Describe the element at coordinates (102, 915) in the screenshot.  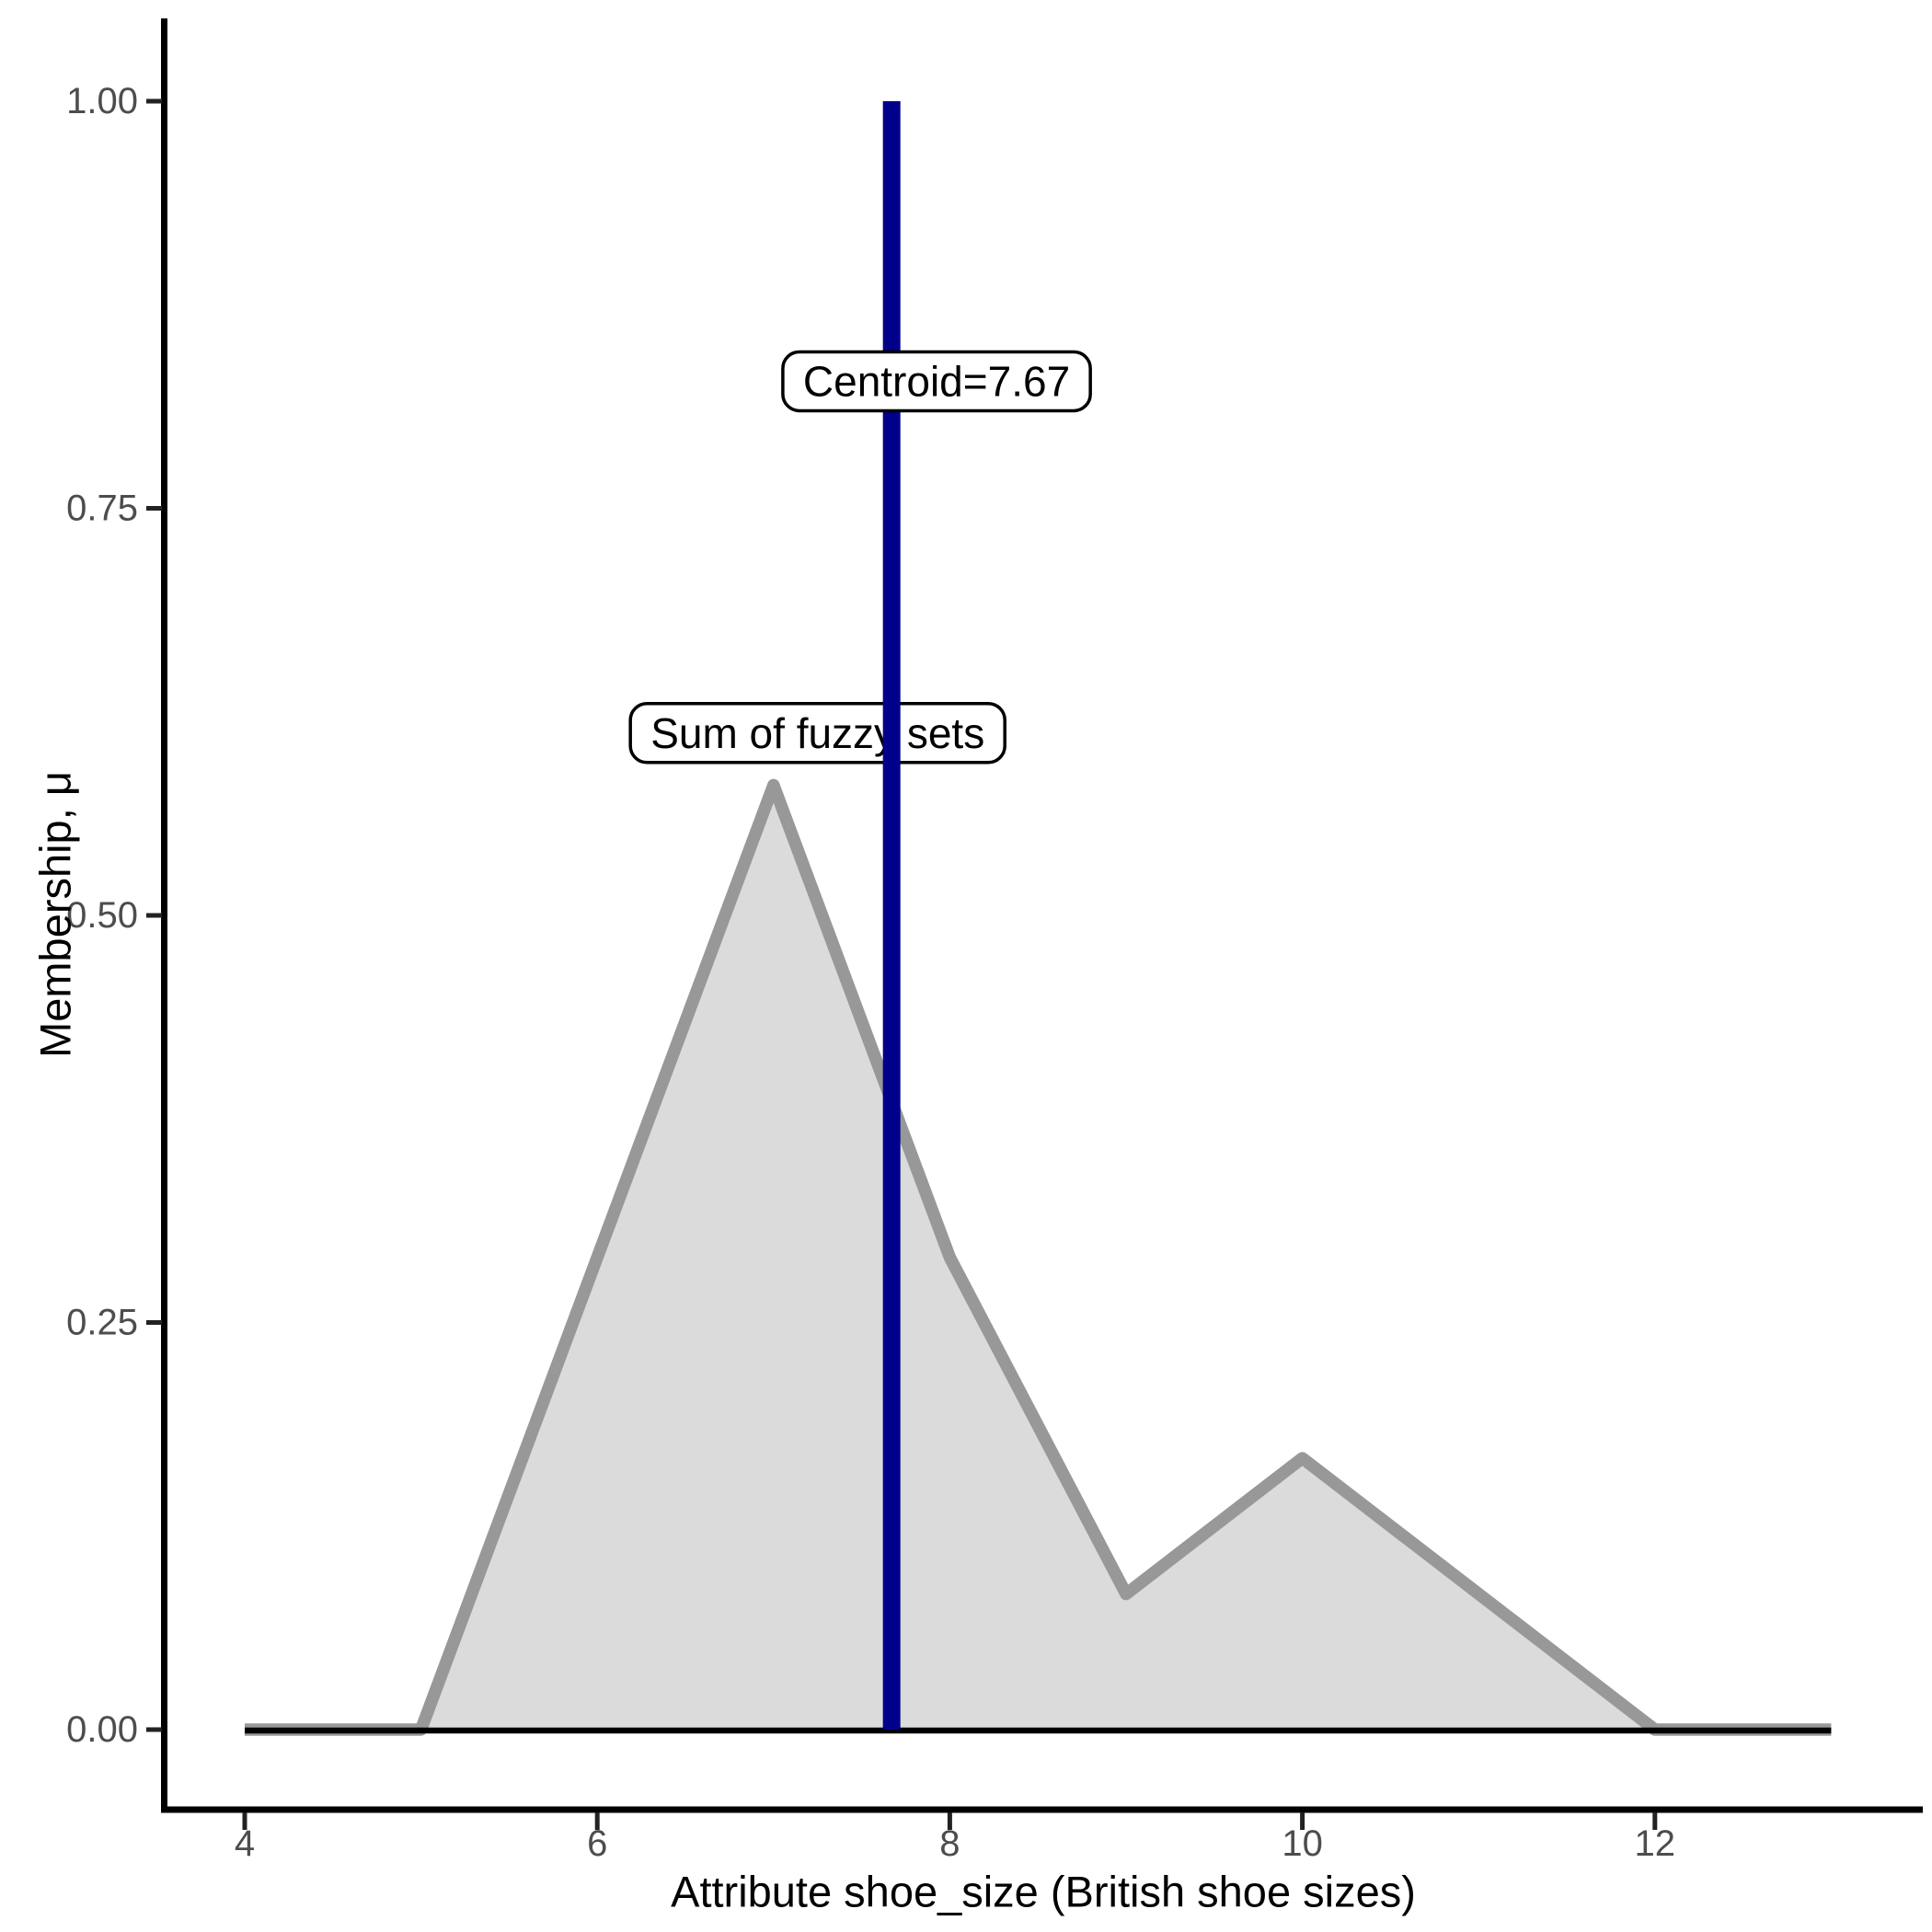
I see `y-tick-label: 0.50` at that location.